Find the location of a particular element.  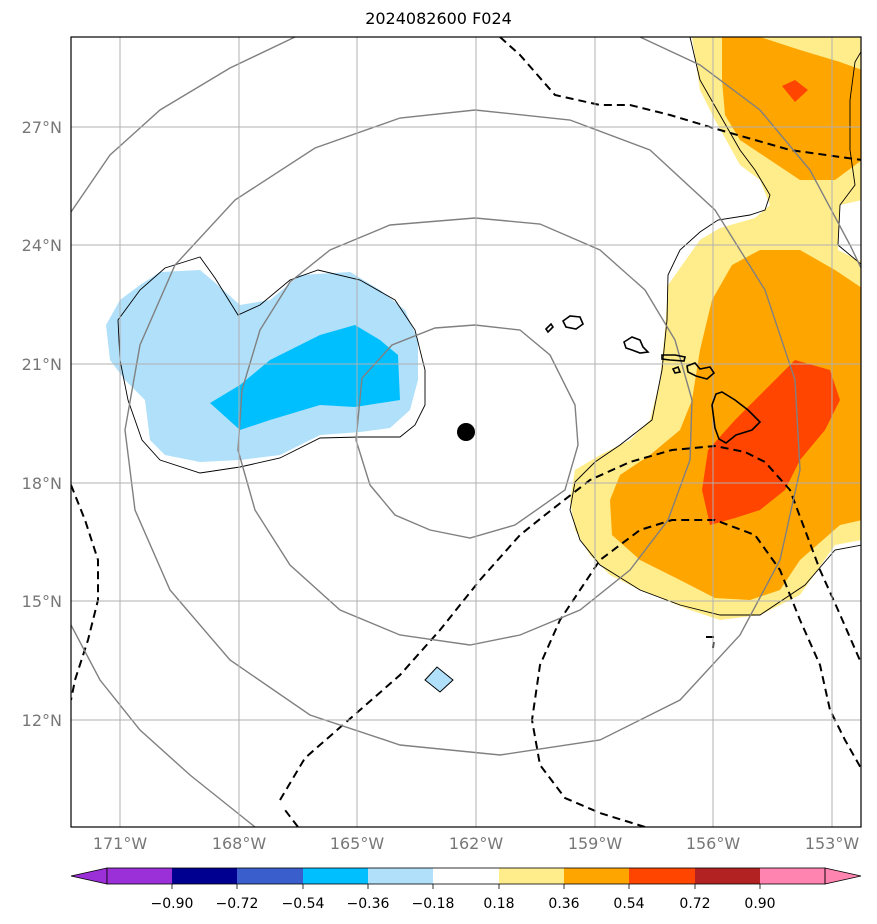

colorbar-label-5: −0.18 is located at coordinates (433, 904).